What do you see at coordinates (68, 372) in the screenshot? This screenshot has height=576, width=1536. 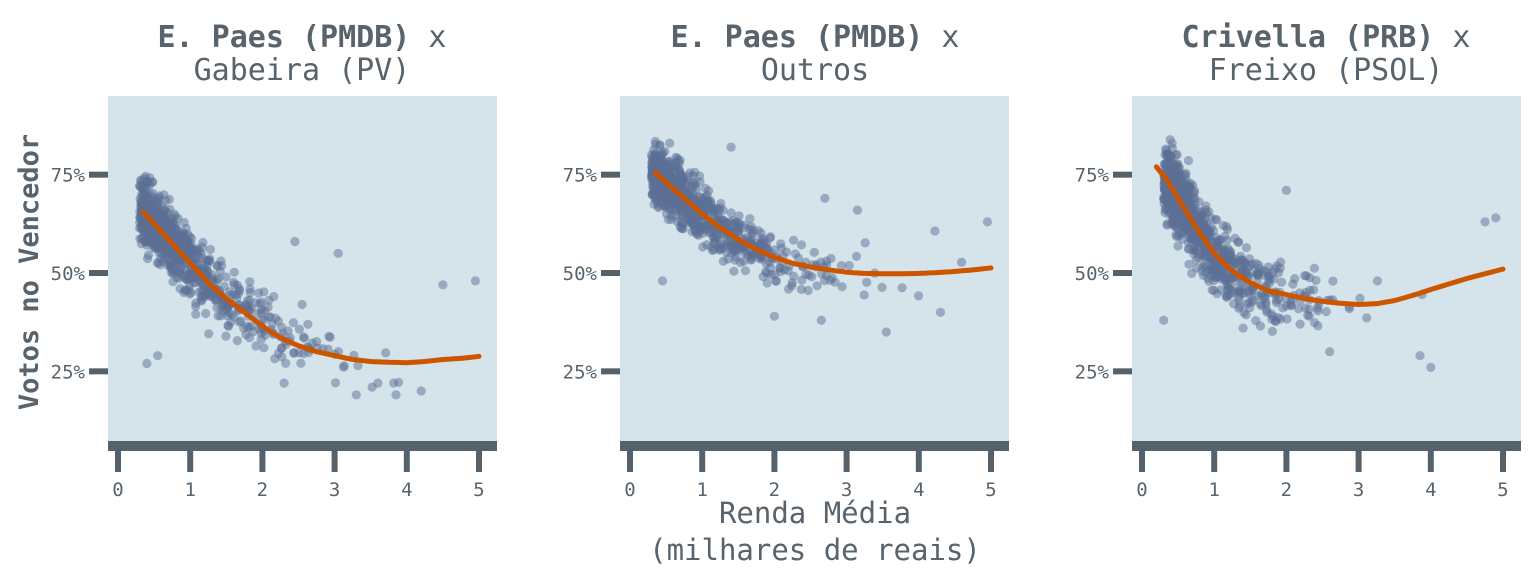 I see `y-tick-label: 25%` at bounding box center [68, 372].